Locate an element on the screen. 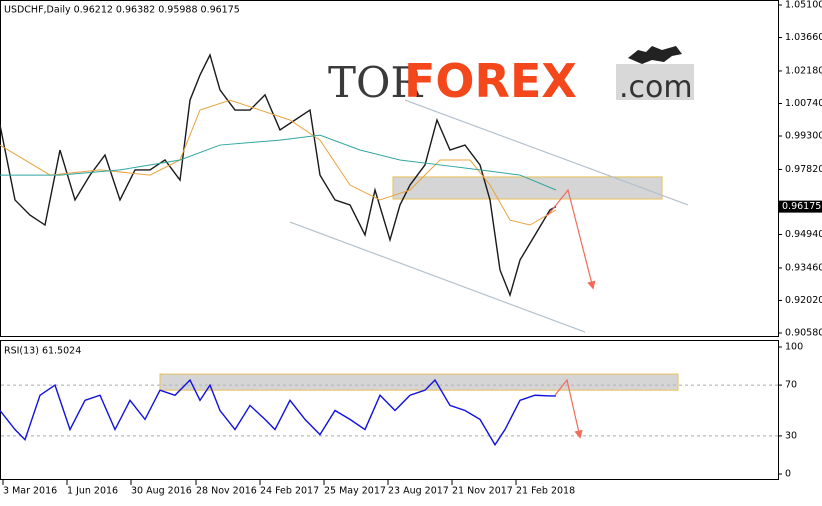  current-price-box is located at coordinates (800, 206).